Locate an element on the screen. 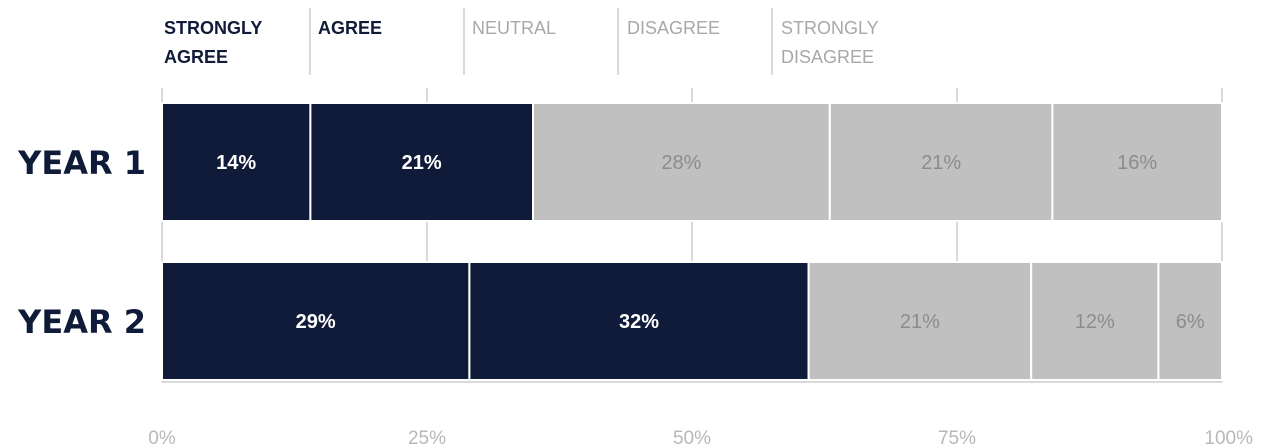 Image resolution: width=1263 pixels, height=448 pixels. category-label: YEAR 1 is located at coordinates (81, 163).